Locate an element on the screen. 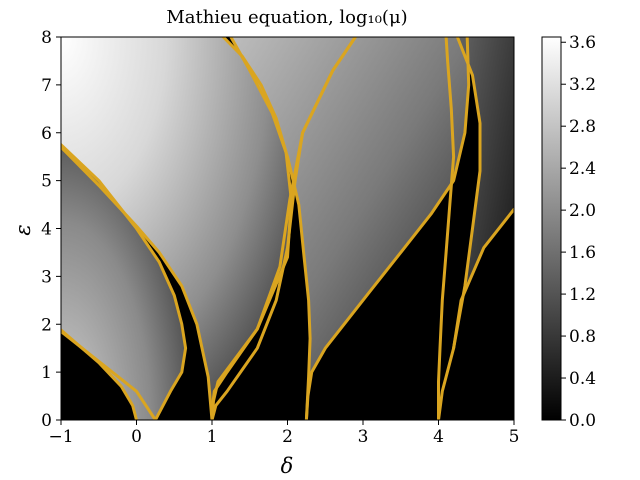 This screenshot has height=480, width=640. y-tick-label: 0 is located at coordinates (46, 421).